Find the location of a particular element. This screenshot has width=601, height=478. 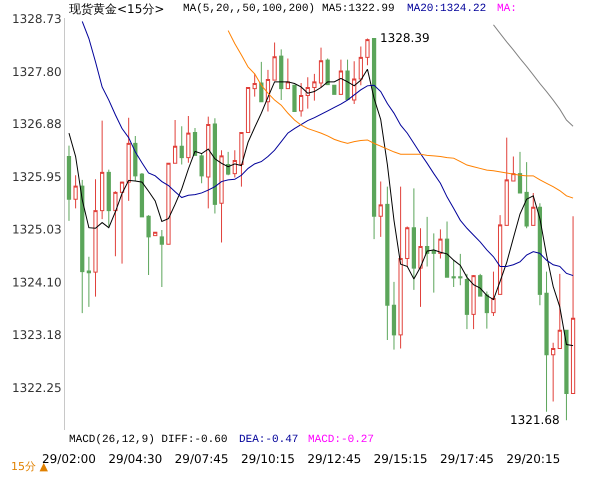

y-tick-label: 1325.03 is located at coordinates (37, 229).